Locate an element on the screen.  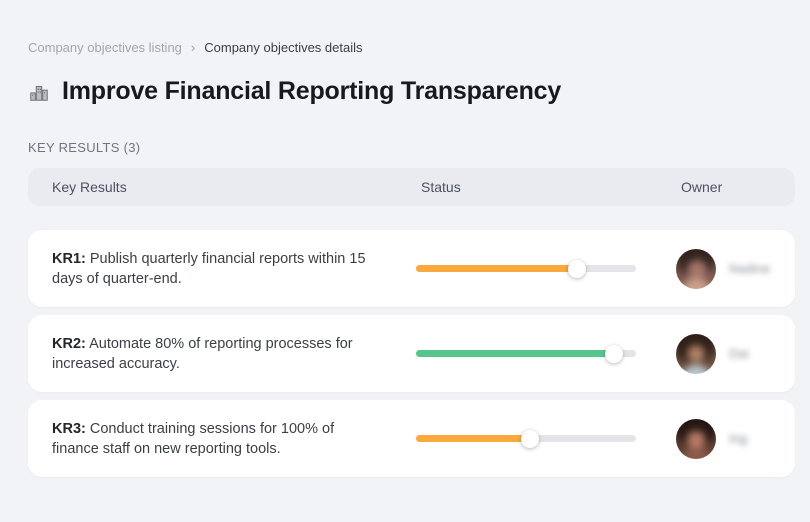
breadcrumb-details-link: Company objectives details is located at coordinates (283, 47).